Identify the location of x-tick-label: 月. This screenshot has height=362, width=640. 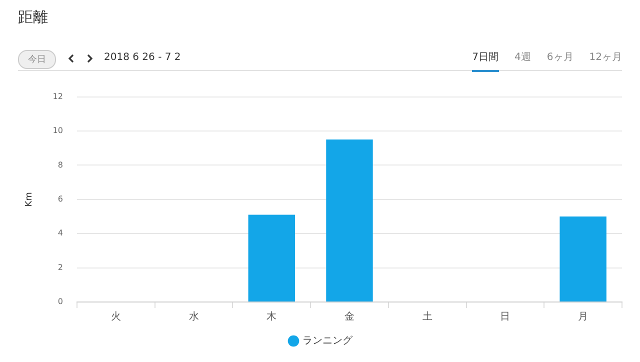
(583, 317).